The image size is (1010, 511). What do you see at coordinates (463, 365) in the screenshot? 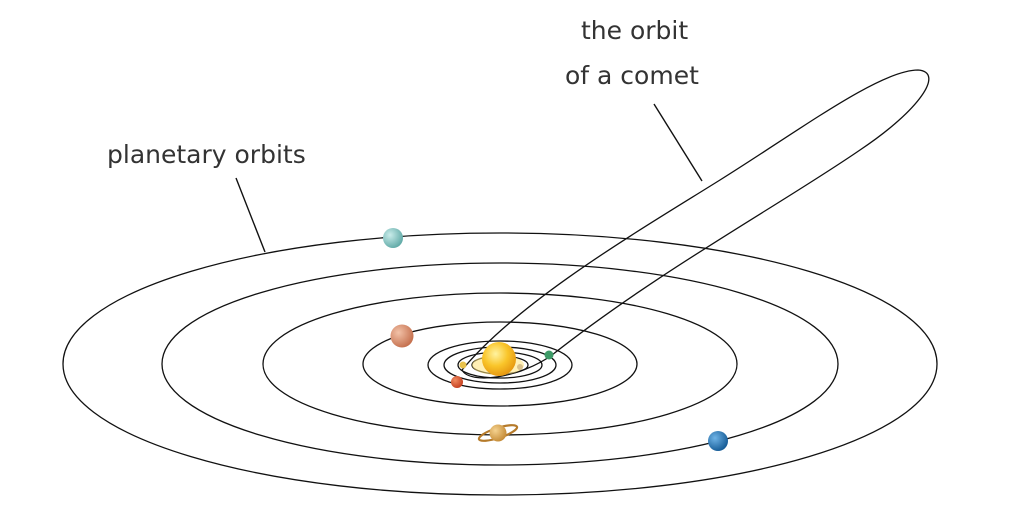
I see `planet-mercury` at bounding box center [463, 365].